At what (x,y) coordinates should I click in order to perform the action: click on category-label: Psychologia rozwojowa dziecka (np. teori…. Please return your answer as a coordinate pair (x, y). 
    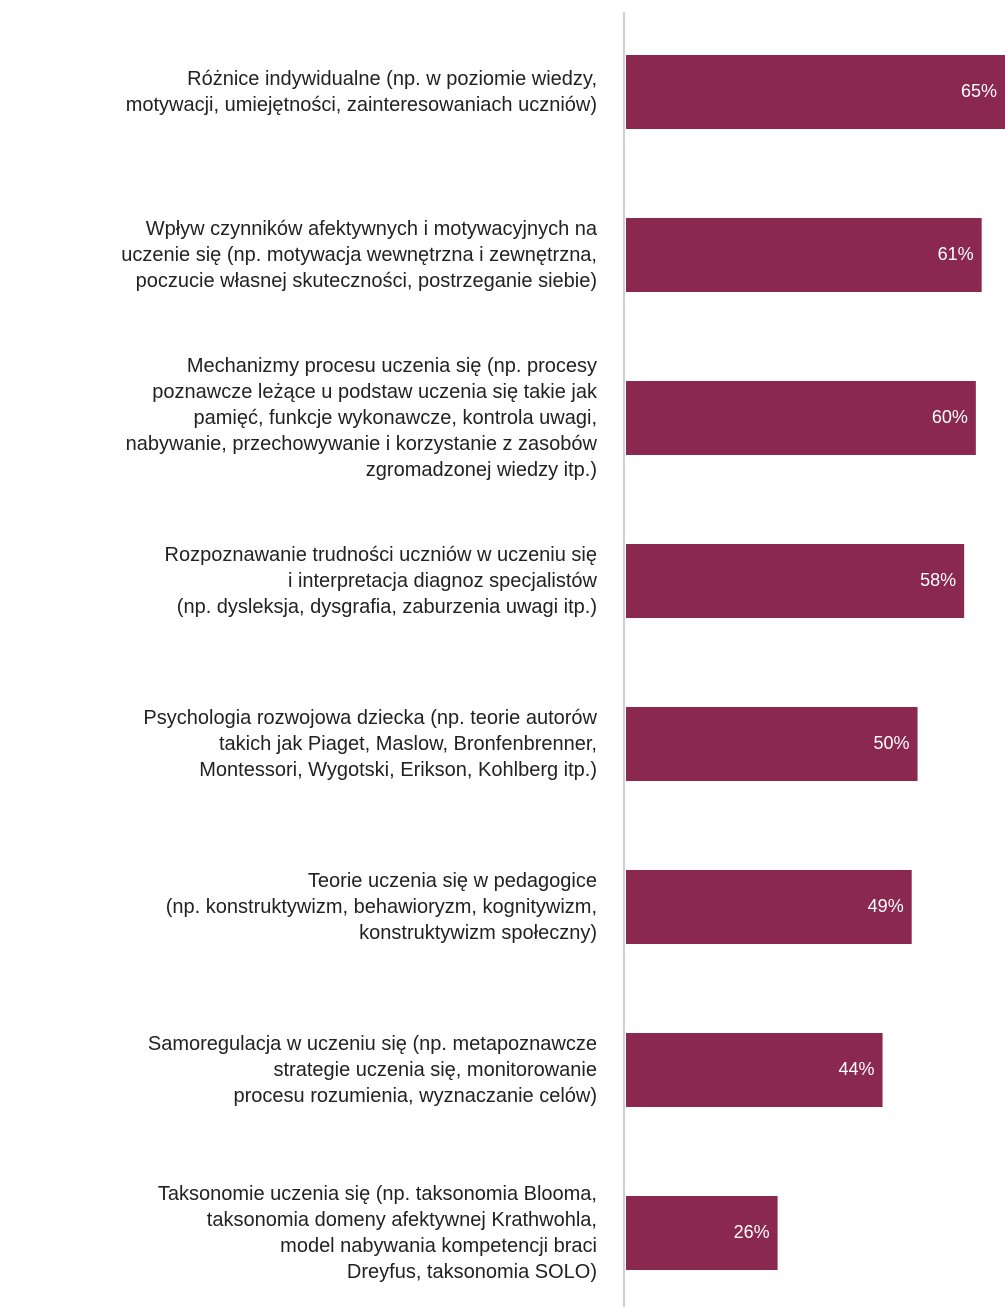
    Looking at the image, I should click on (370, 744).